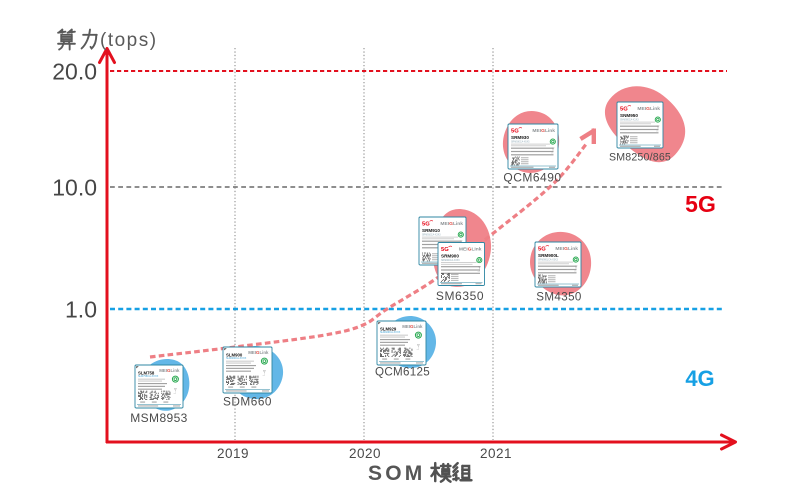  Describe the element at coordinates (402, 372) in the screenshot. I see `svg-text: QCM6125` at that location.